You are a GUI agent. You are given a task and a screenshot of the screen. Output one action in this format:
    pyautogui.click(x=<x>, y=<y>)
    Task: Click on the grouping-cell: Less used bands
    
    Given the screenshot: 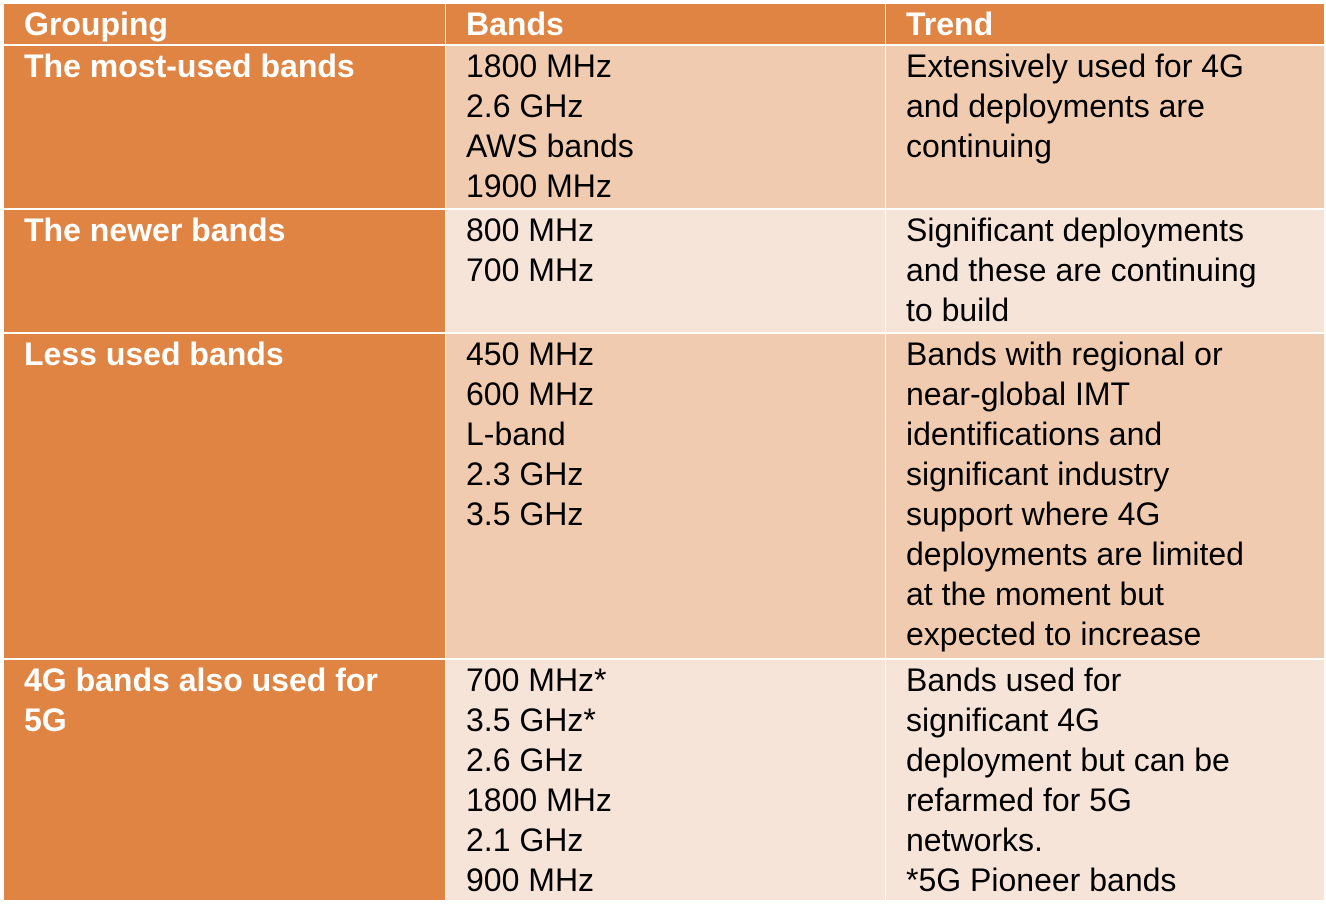 What is the action you would take?
    pyautogui.click(x=224, y=496)
    